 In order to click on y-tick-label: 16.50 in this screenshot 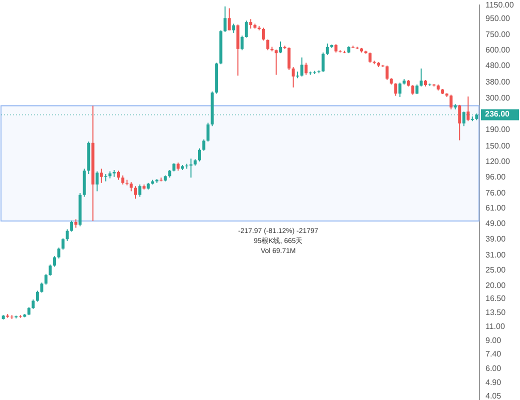, I will do `click(496, 299)`.